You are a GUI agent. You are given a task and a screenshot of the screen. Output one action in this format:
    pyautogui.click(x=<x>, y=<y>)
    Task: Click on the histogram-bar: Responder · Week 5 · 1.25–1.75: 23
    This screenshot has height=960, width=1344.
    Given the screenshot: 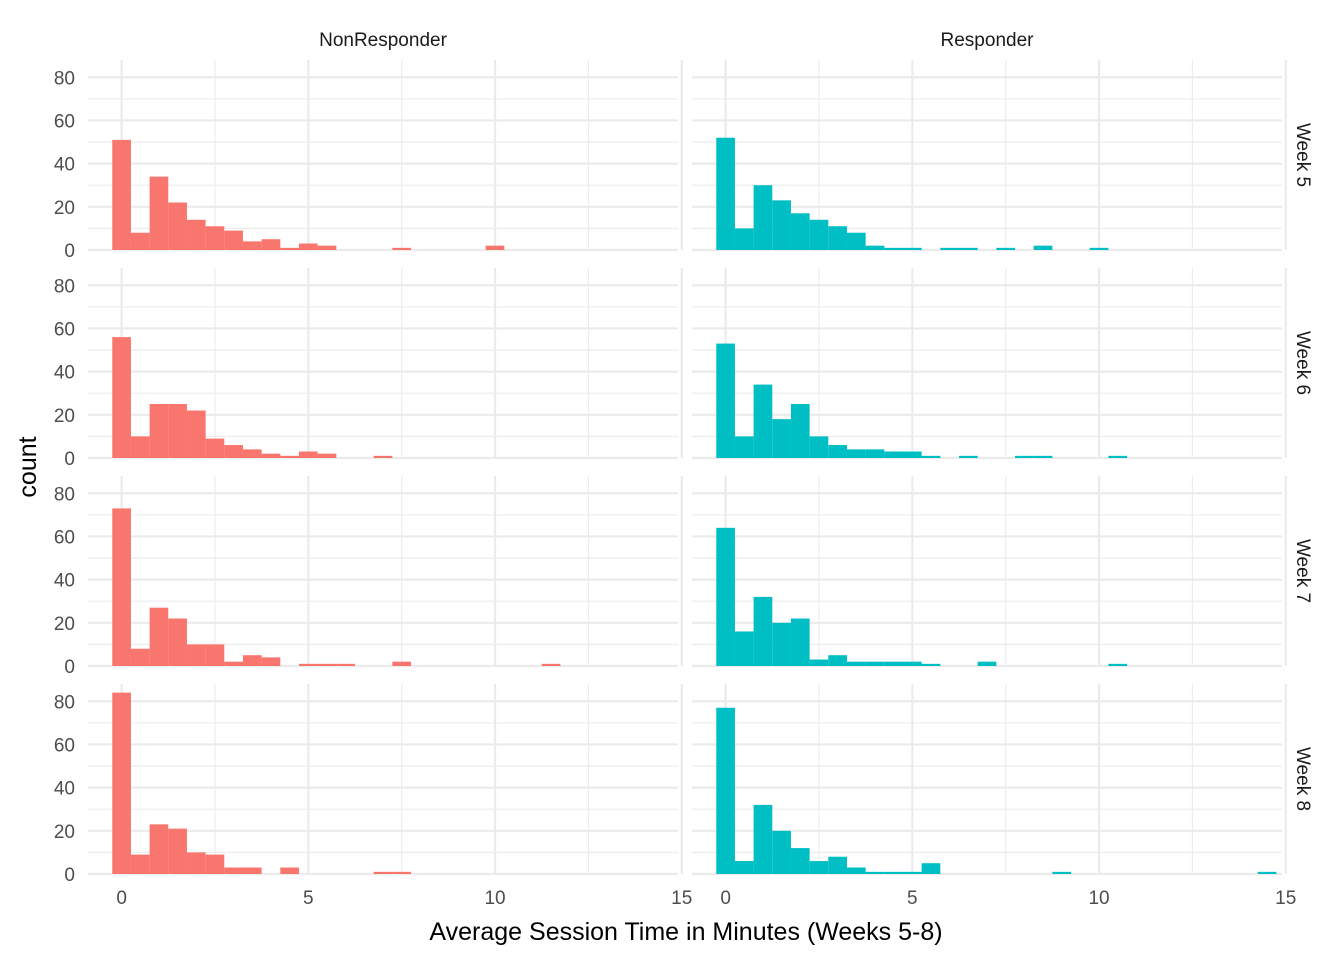 What is the action you would take?
    pyautogui.click(x=781, y=225)
    